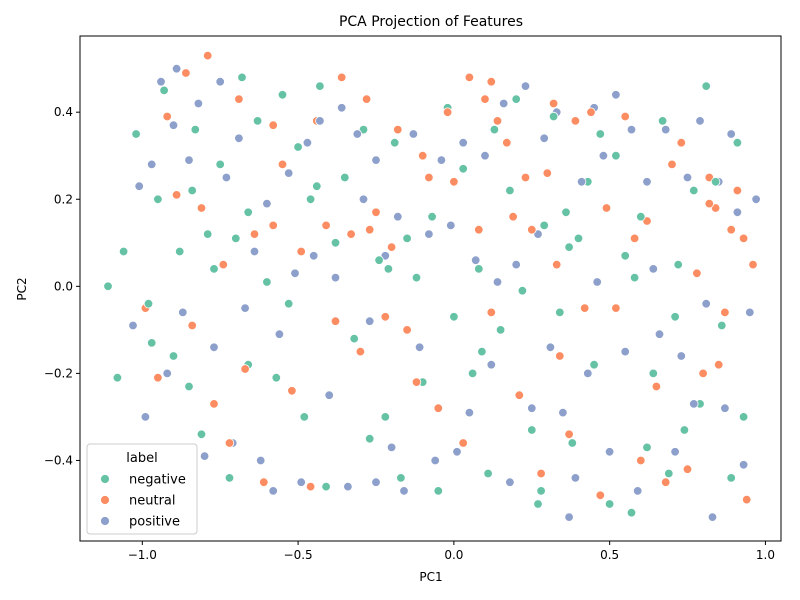  What do you see at coordinates (58, 373) in the screenshot?
I see `y-tick-label: −0.2` at bounding box center [58, 373].